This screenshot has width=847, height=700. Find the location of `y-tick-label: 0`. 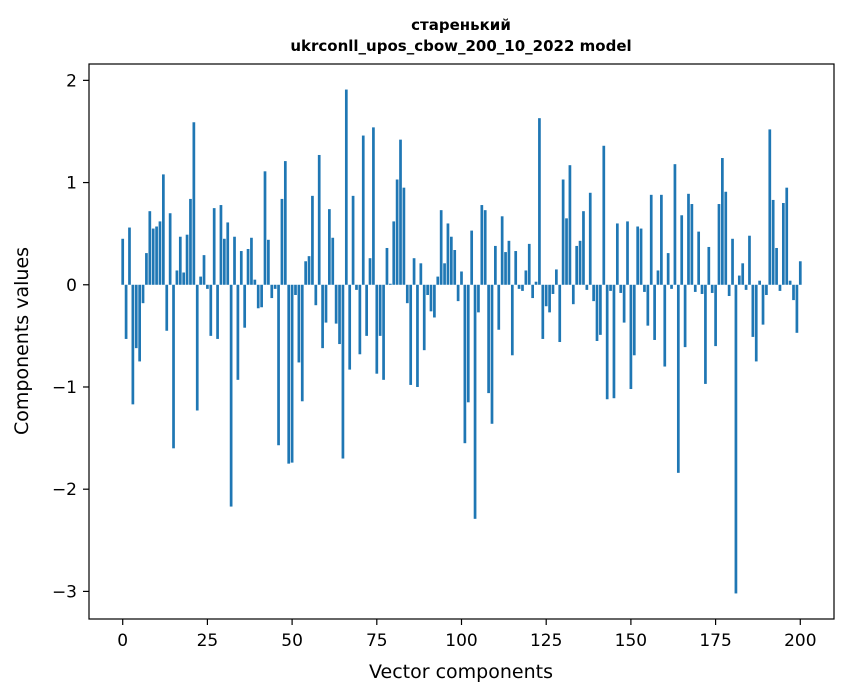

y-tick-label: 0 is located at coordinates (71, 286).